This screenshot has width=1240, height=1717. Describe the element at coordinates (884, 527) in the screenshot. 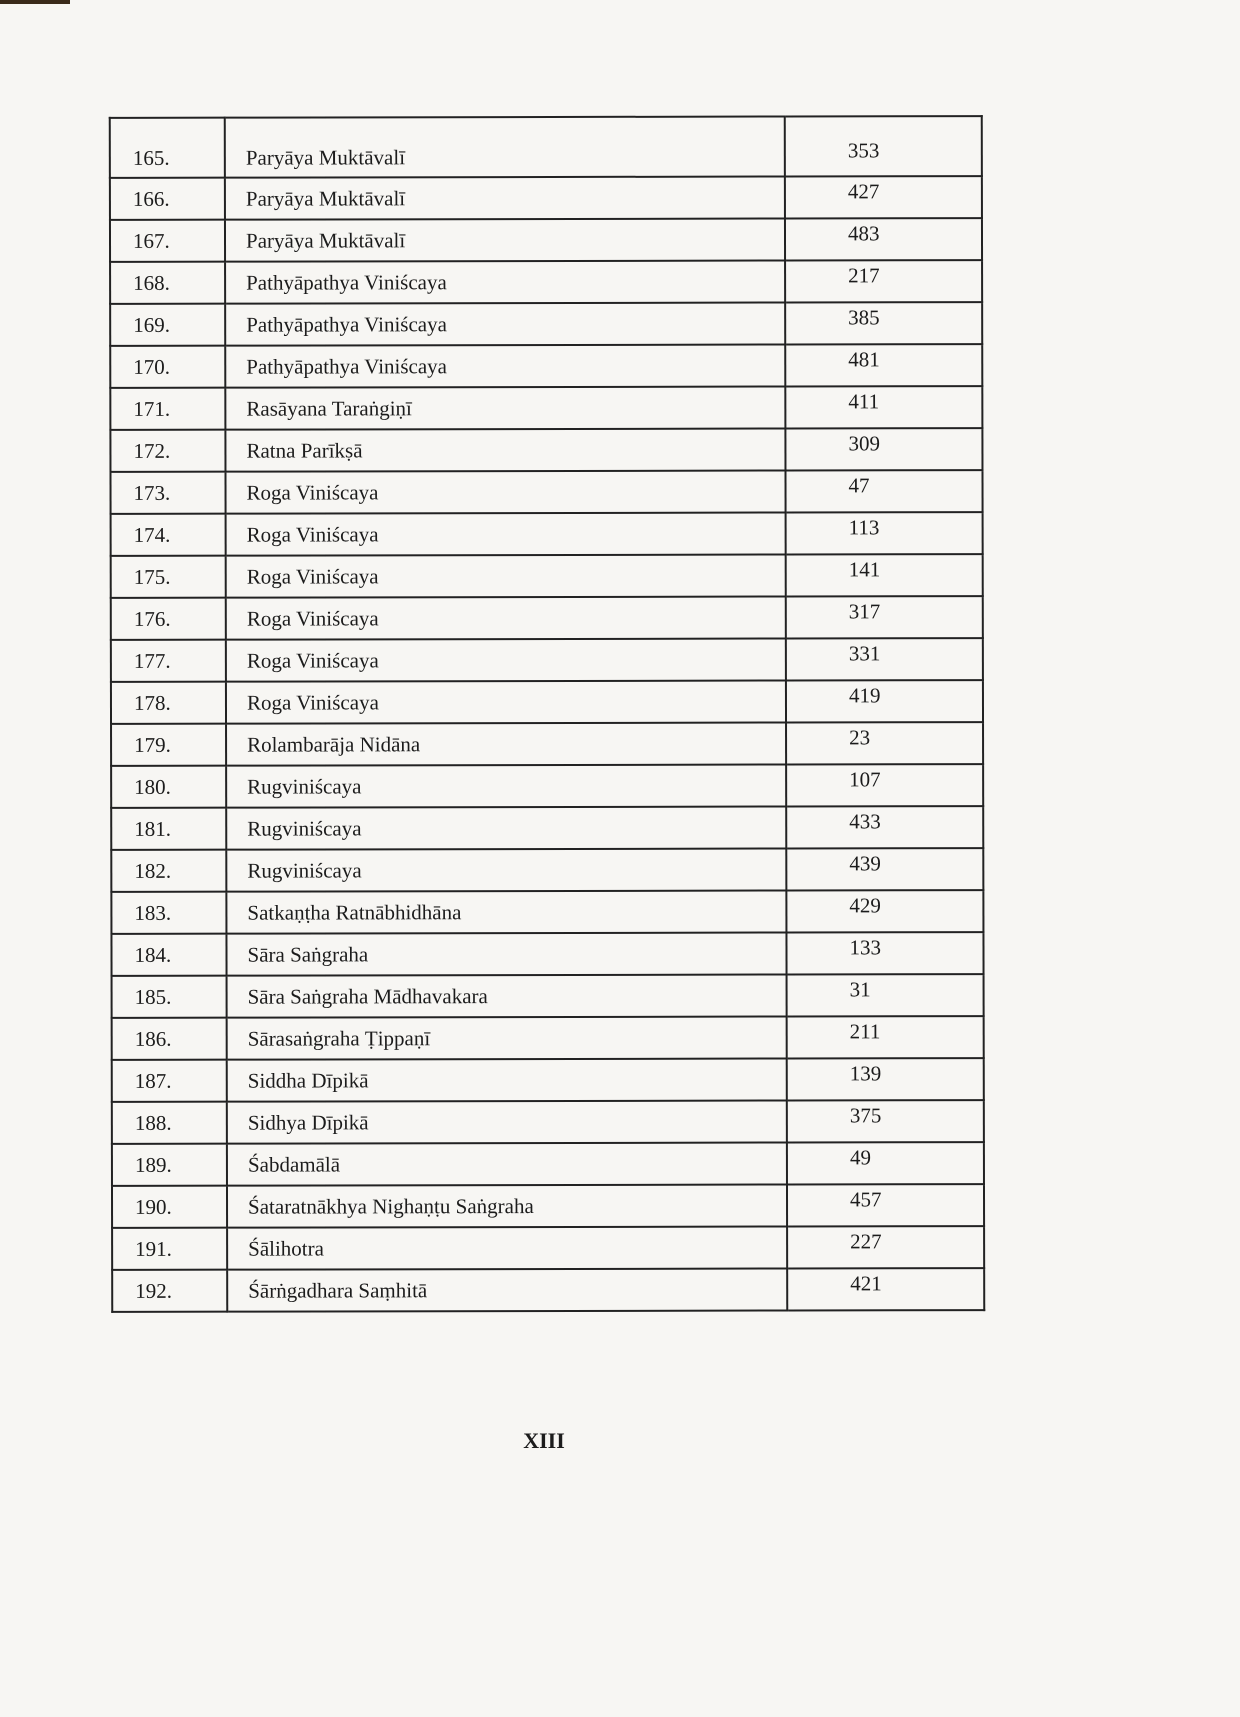

I see `row-page: 113` at that location.